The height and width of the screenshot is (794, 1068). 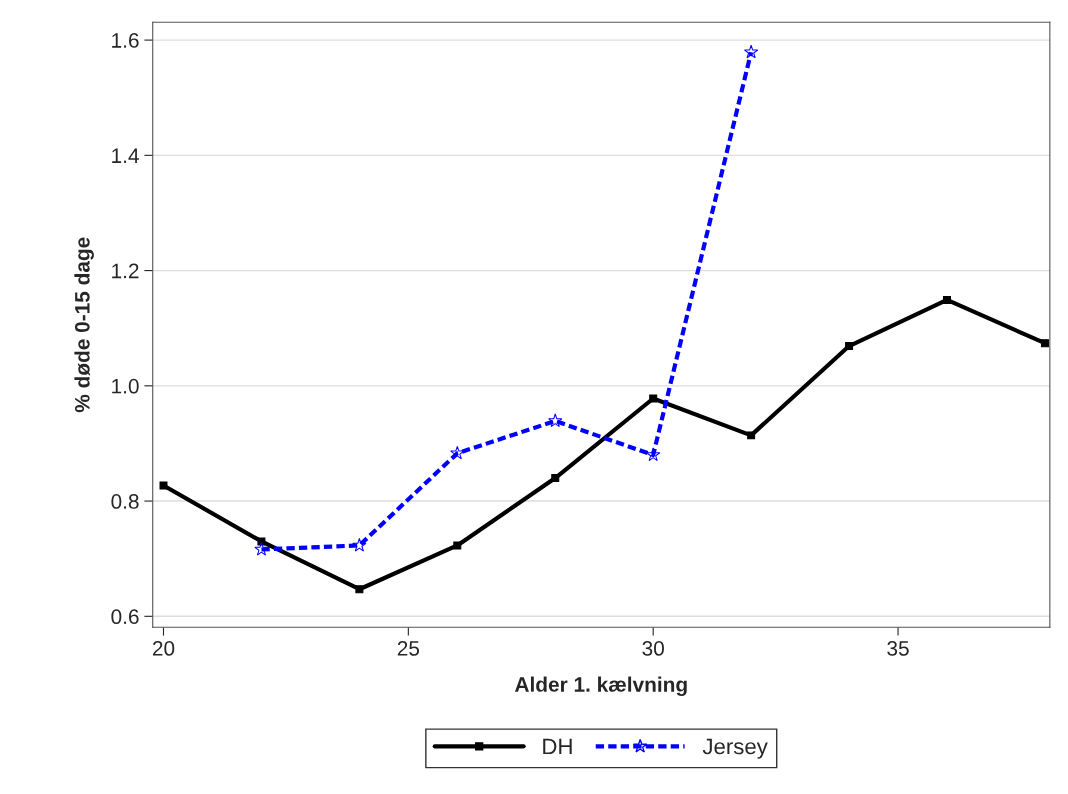 I want to click on y-tick-label: 1.6, so click(x=125, y=40).